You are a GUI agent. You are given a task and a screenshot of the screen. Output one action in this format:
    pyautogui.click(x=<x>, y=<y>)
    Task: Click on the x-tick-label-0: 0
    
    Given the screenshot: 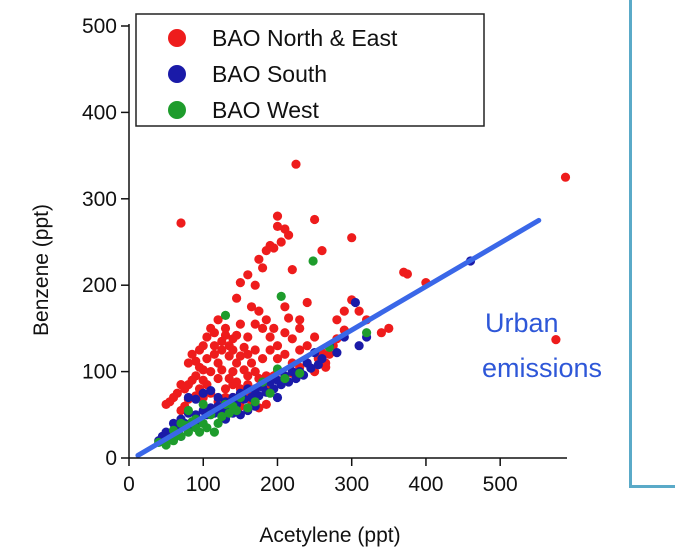 What is the action you would take?
    pyautogui.click(x=129, y=484)
    